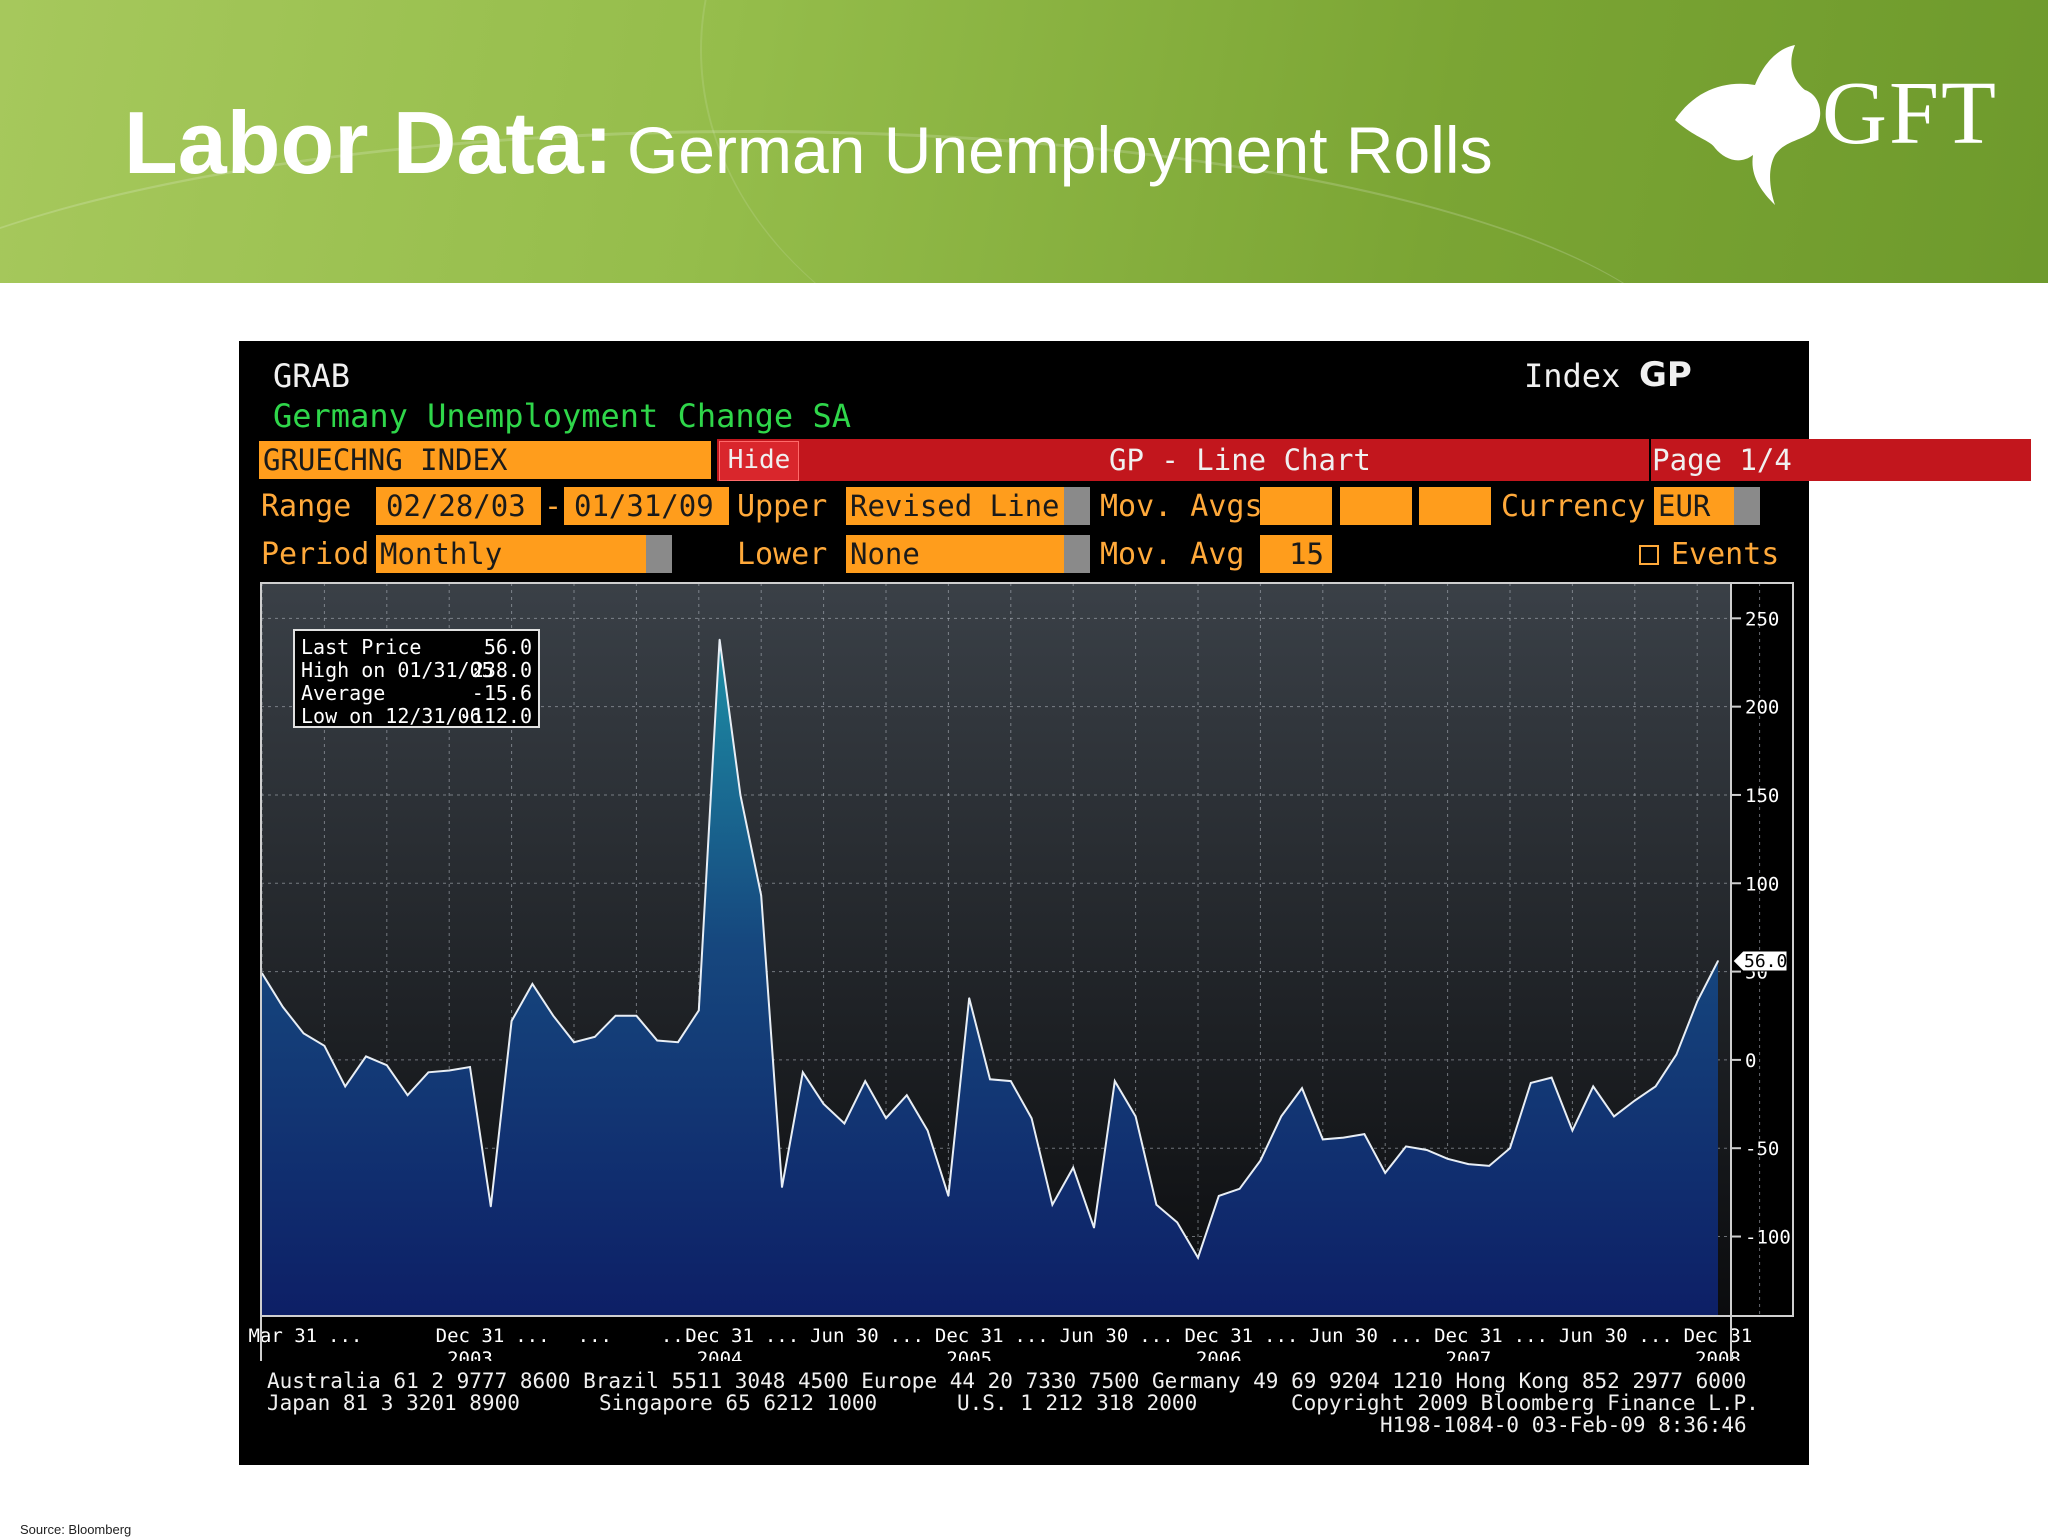  What do you see at coordinates (496, 716) in the screenshot?
I see `stat-low-value: -112.0` at bounding box center [496, 716].